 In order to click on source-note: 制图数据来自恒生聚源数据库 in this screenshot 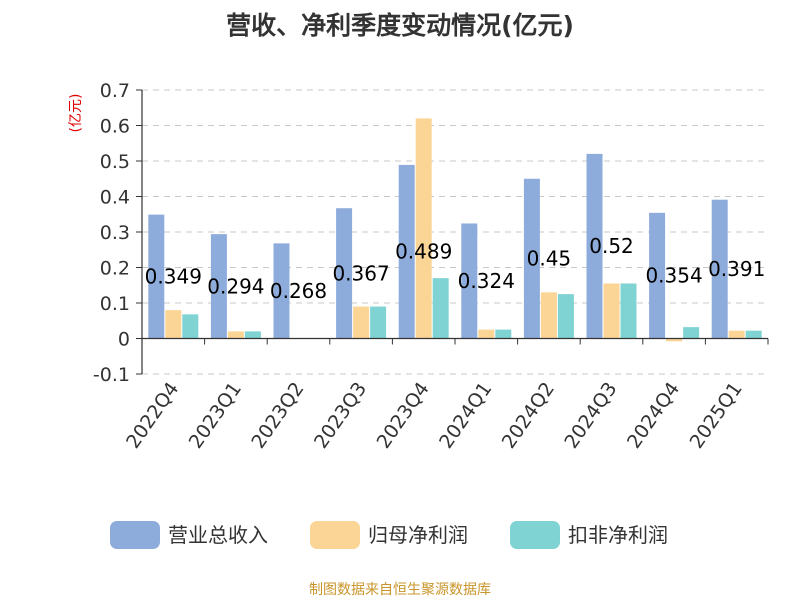, I will do `click(400, 590)`.